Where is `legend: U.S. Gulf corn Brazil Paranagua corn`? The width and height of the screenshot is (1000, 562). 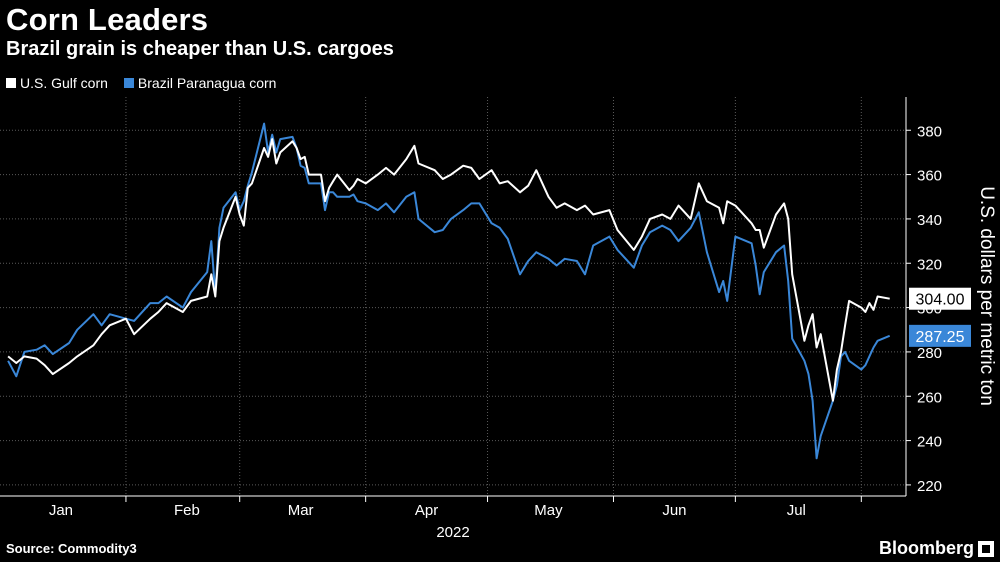
legend: U.S. Gulf corn Brazil Paranagua corn is located at coordinates (141, 83).